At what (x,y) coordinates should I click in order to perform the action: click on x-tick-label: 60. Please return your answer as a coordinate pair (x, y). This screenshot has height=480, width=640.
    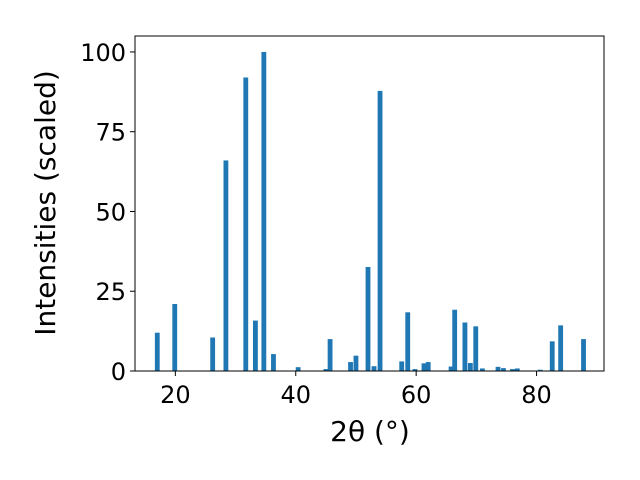
    Looking at the image, I should click on (416, 395).